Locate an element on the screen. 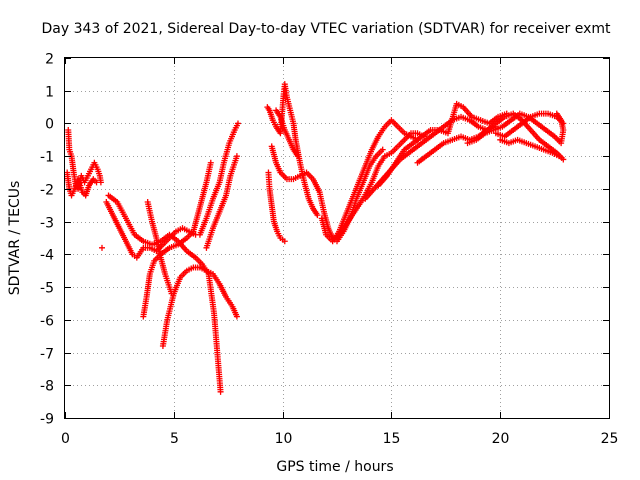 The image size is (640, 480). x-tick-label: 10 is located at coordinates (284, 439).